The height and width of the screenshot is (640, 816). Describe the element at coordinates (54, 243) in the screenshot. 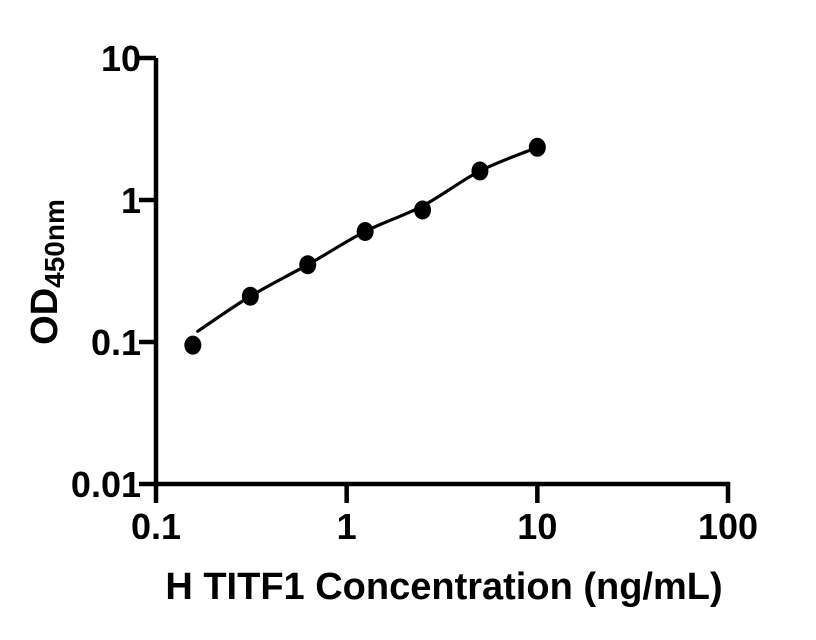

I see `y-axis-title-subscript: 450nm` at that location.